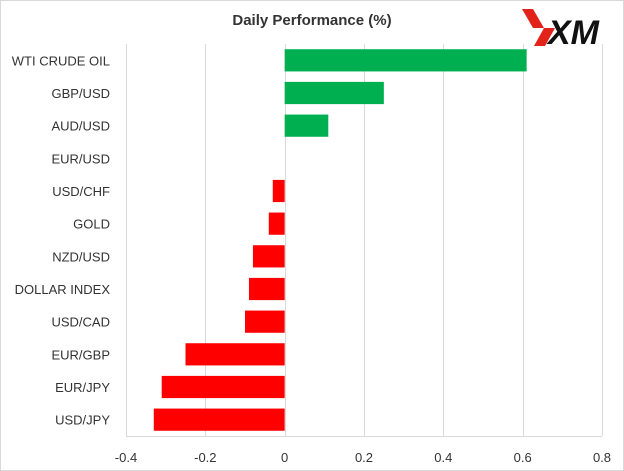 Image resolution: width=624 pixels, height=471 pixels. Describe the element at coordinates (80, 354) in the screenshot. I see `category-label: EUR/GBP` at that location.